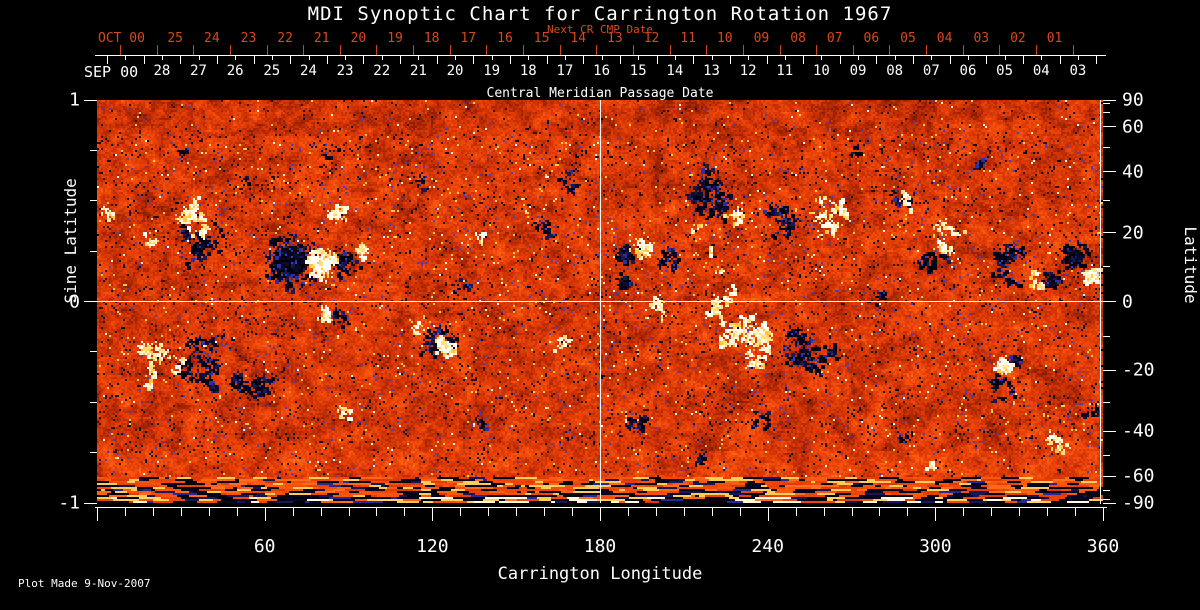 The image size is (1200, 610). Describe the element at coordinates (600, 55) in the screenshot. I see `cmp-axis-line` at that location.